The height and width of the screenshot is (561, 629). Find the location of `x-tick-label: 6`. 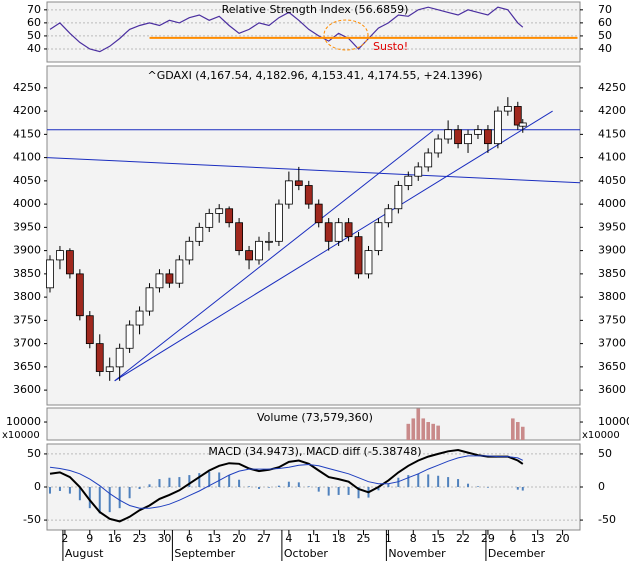

x-tick-label: 6 is located at coordinates (512, 538).